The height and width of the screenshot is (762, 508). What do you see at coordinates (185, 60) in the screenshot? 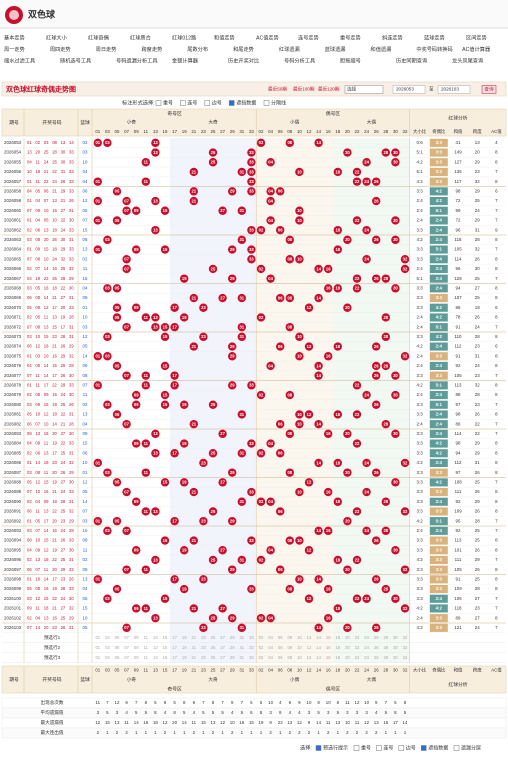
I see `nav-link: 金额计算器` at bounding box center [185, 60].